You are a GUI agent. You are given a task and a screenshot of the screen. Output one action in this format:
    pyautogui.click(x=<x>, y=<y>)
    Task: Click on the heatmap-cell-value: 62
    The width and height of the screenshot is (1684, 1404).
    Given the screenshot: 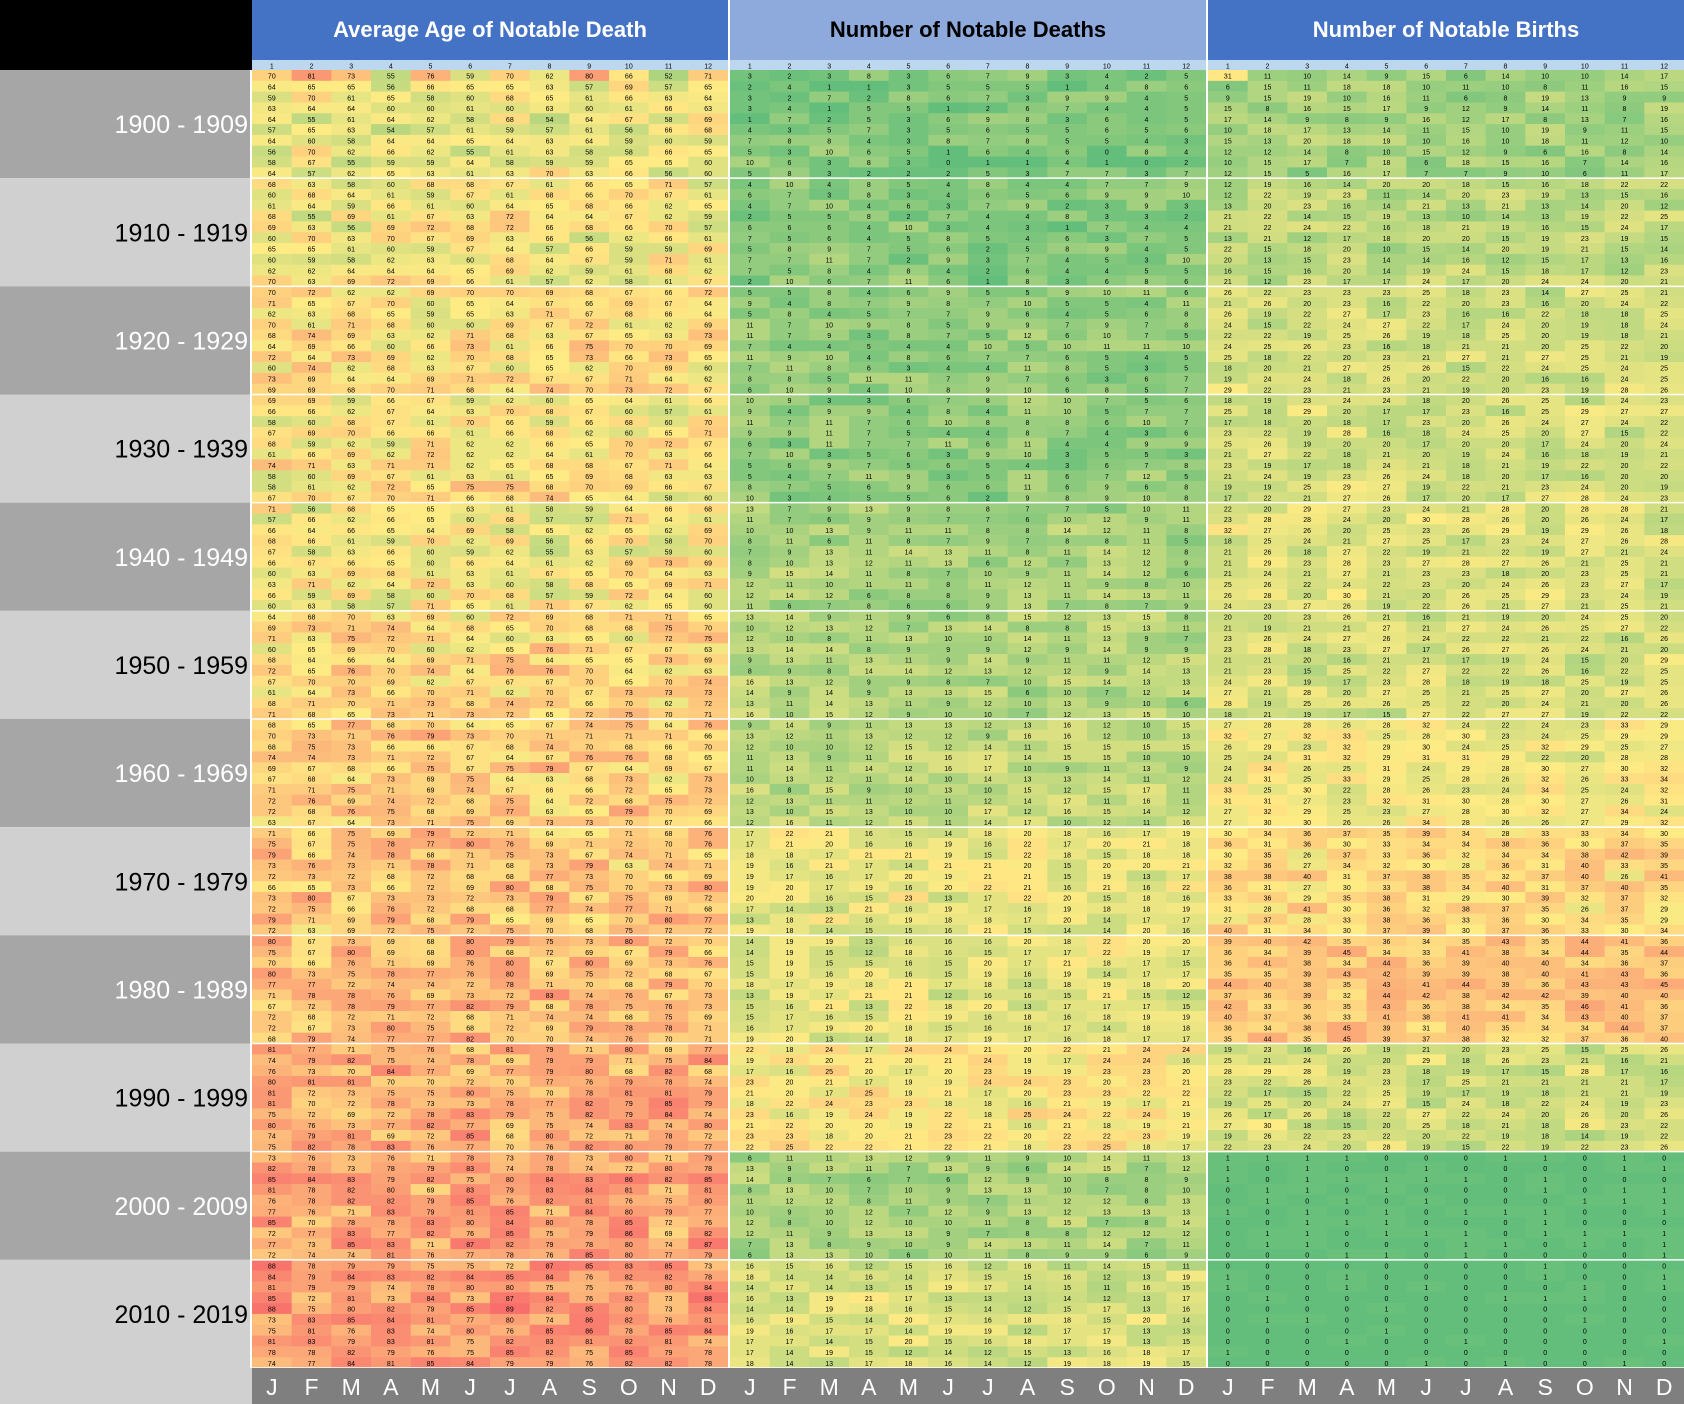 What is the action you would take?
    pyautogui.click(x=312, y=271)
    